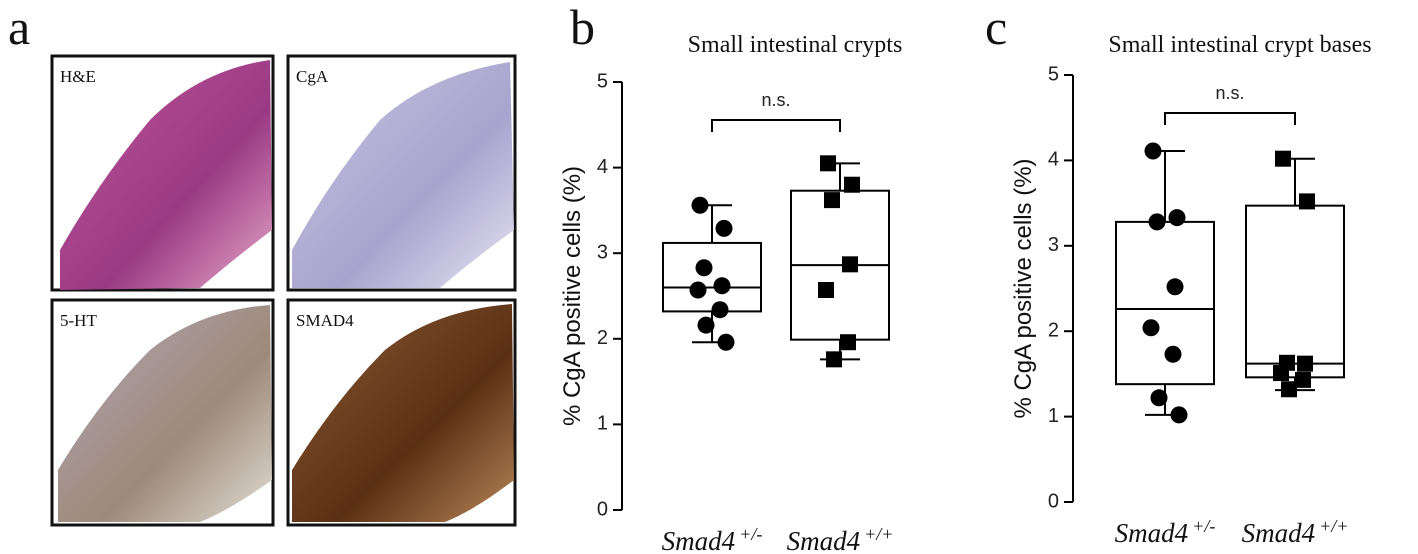  I want to click on panel-label: b, so click(582, 27).